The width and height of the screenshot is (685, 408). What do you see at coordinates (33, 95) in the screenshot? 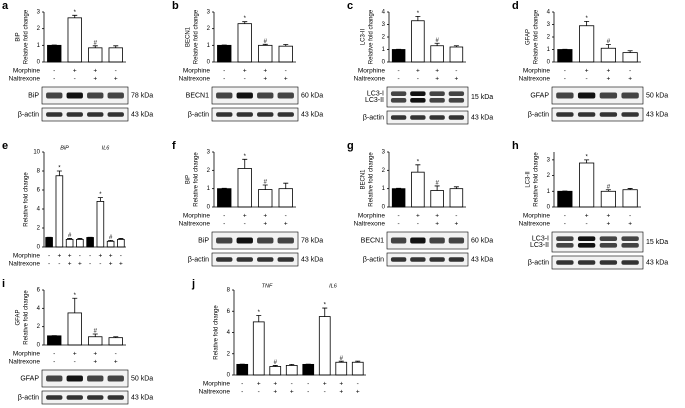
I see `blot-label: BiP` at bounding box center [33, 95].